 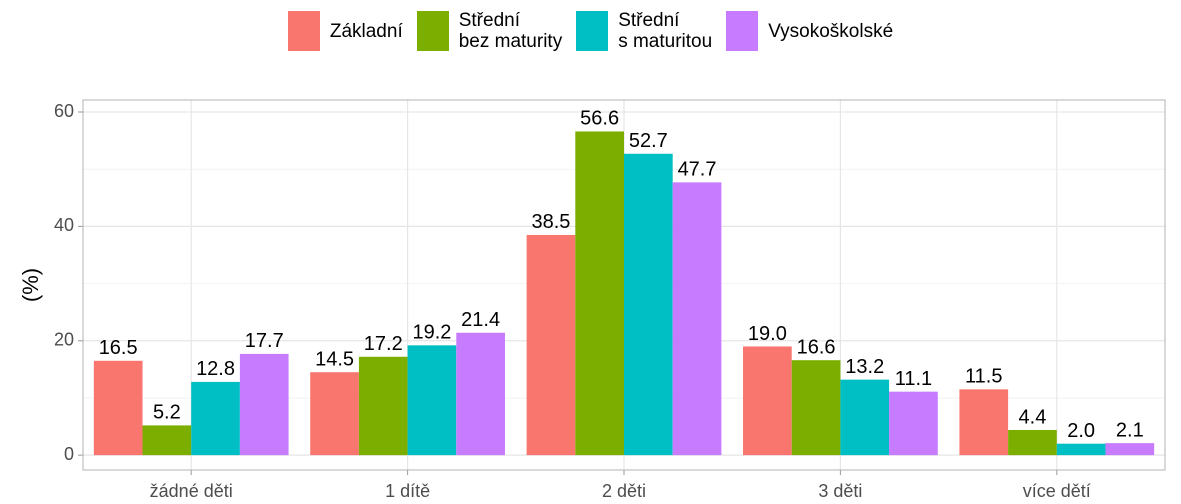 What do you see at coordinates (840, 491) in the screenshot?
I see `x-tick-label: 3 děti` at bounding box center [840, 491].